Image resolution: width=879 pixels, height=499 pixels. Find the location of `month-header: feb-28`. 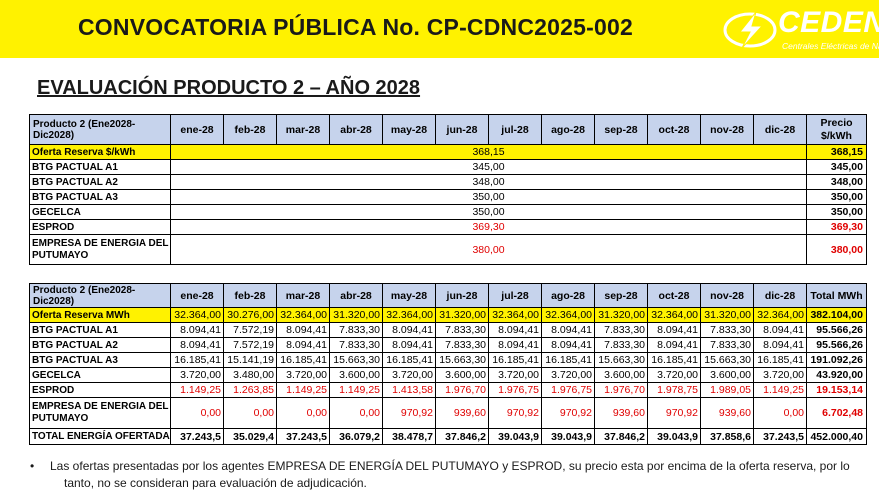

month-header: feb-28 is located at coordinates (250, 295).